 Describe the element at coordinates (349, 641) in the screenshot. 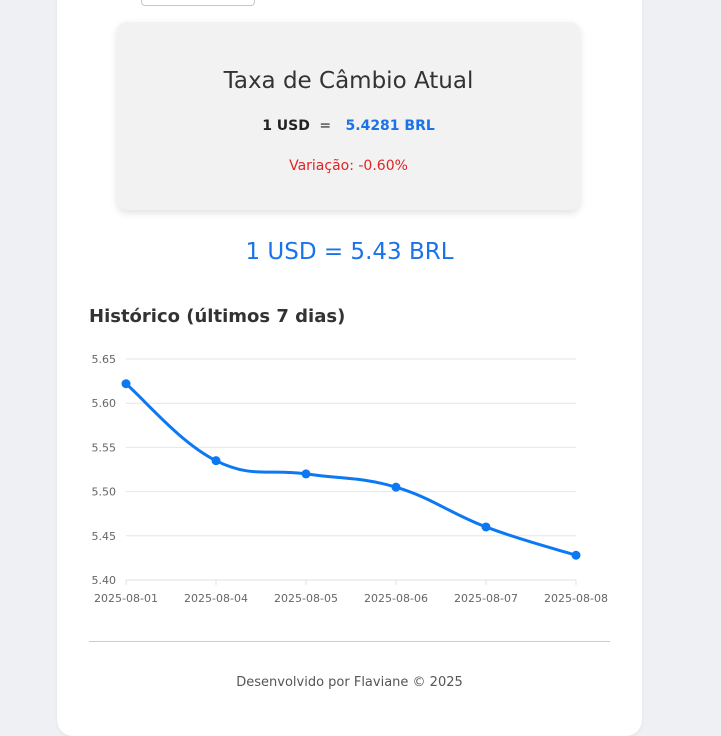

I see `footer-divider` at that location.